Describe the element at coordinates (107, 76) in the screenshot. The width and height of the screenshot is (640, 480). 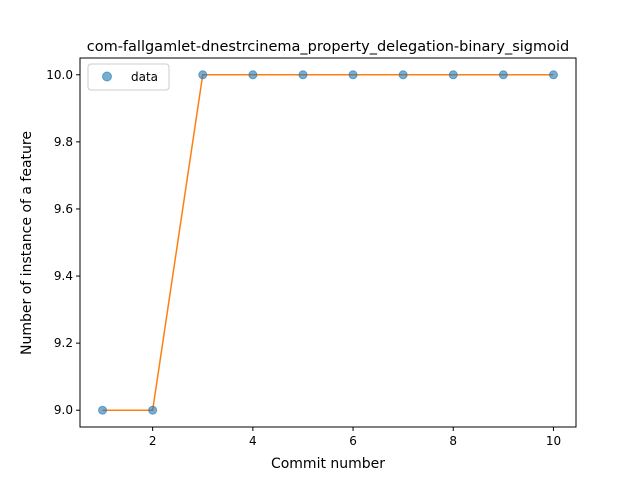
I see `legend-marker` at that location.